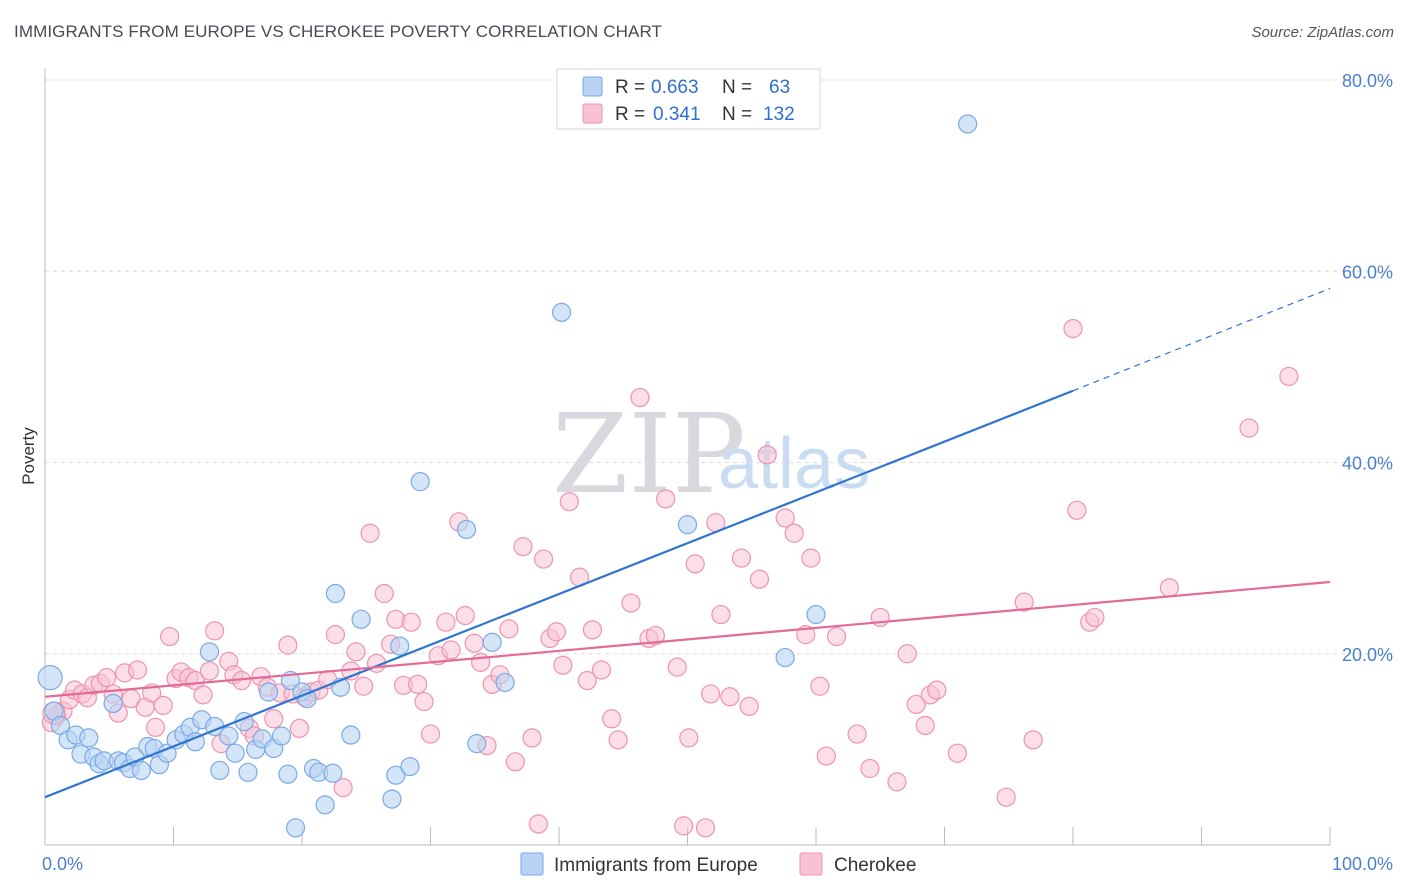 This screenshot has width=1406, height=892. Describe the element at coordinates (1367, 655) in the screenshot. I see `y-tick-label: 20.0%` at that location.